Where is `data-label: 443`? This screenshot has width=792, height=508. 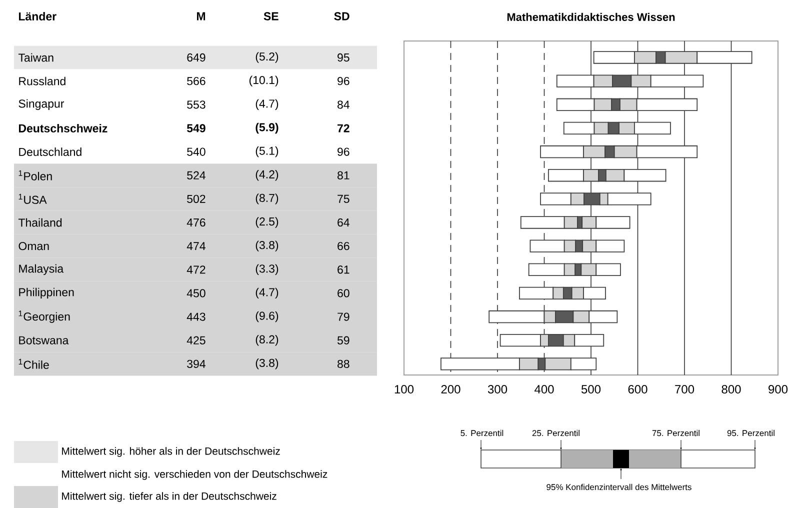
data-label: 443 is located at coordinates (196, 316).